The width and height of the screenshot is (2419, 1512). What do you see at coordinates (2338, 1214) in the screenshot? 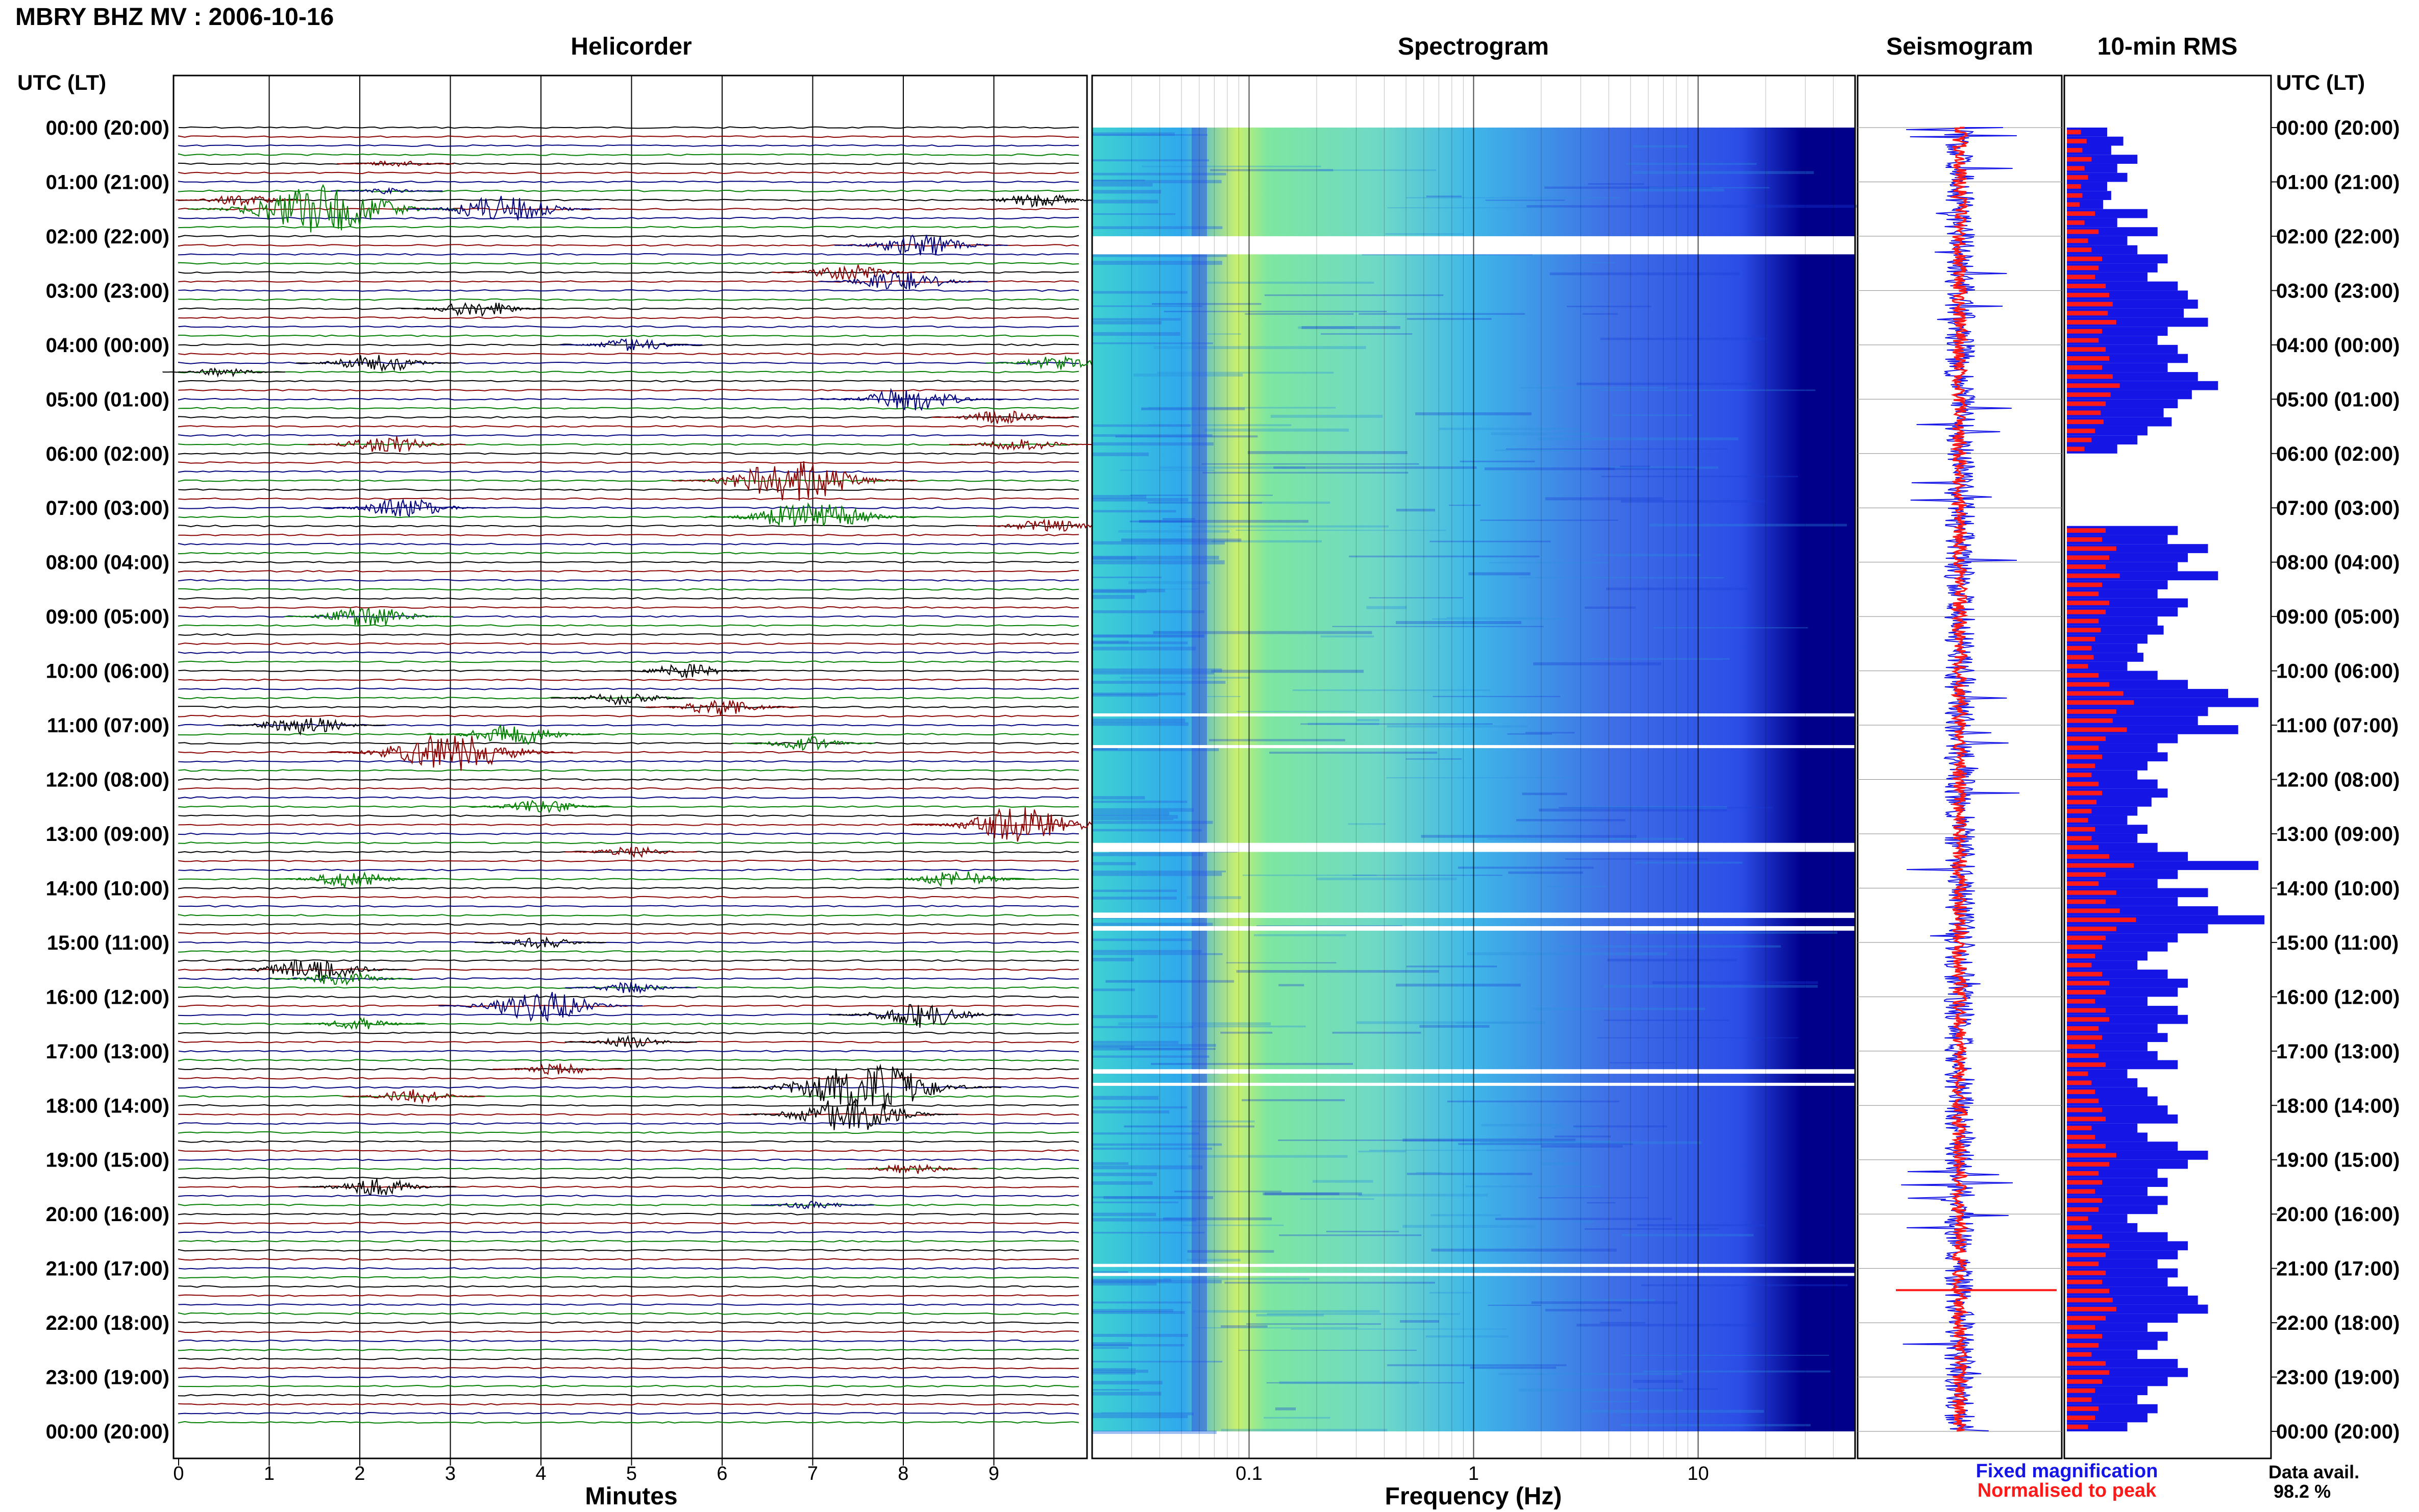
I see `time-tick-label-right: 20:00 (16:00)` at bounding box center [2338, 1214].